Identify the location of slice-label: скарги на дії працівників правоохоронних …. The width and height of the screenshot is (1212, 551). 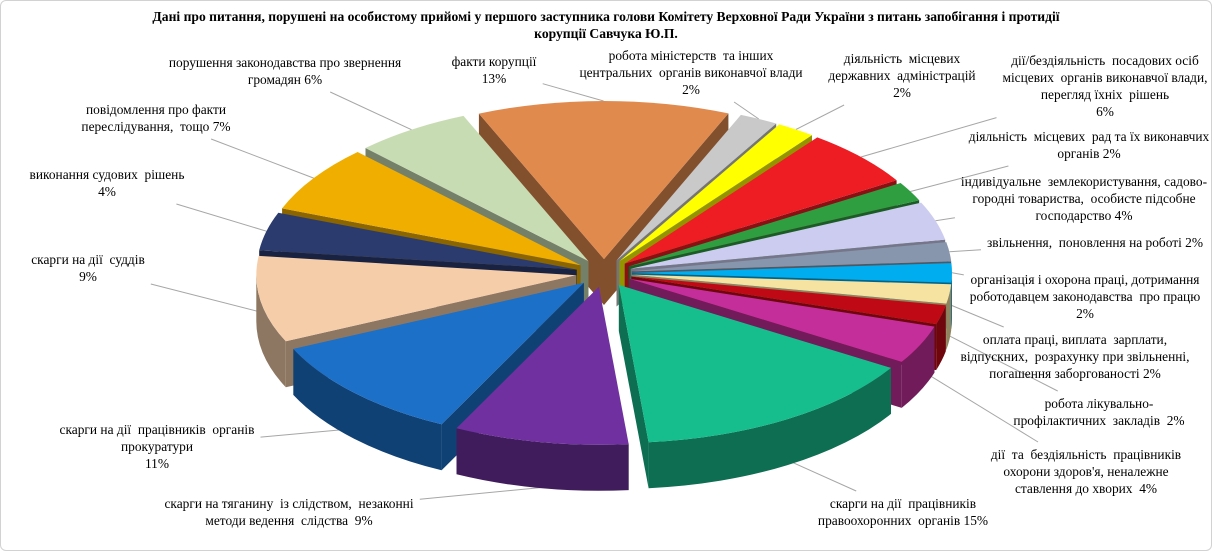
(903, 512).